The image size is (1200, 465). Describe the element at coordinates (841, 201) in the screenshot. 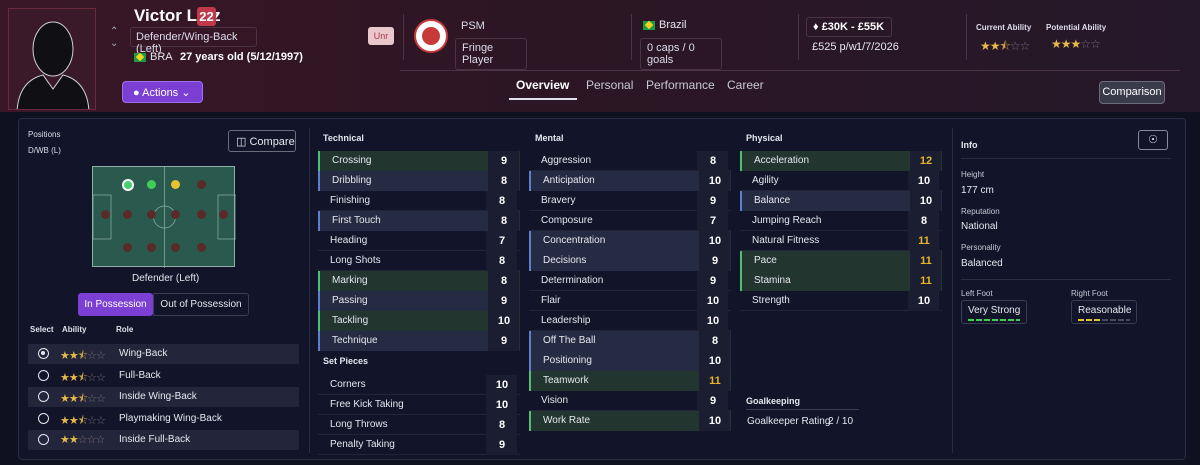

I see `attribute-row: Balance 10` at that location.